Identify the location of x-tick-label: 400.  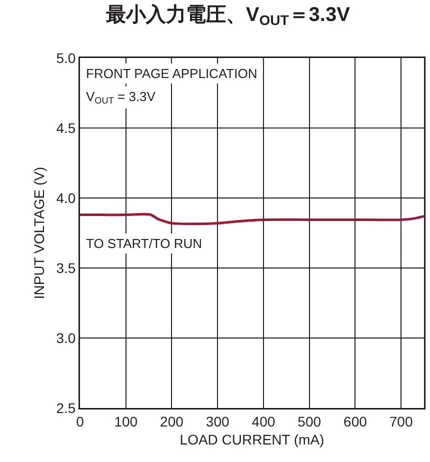
(264, 421).